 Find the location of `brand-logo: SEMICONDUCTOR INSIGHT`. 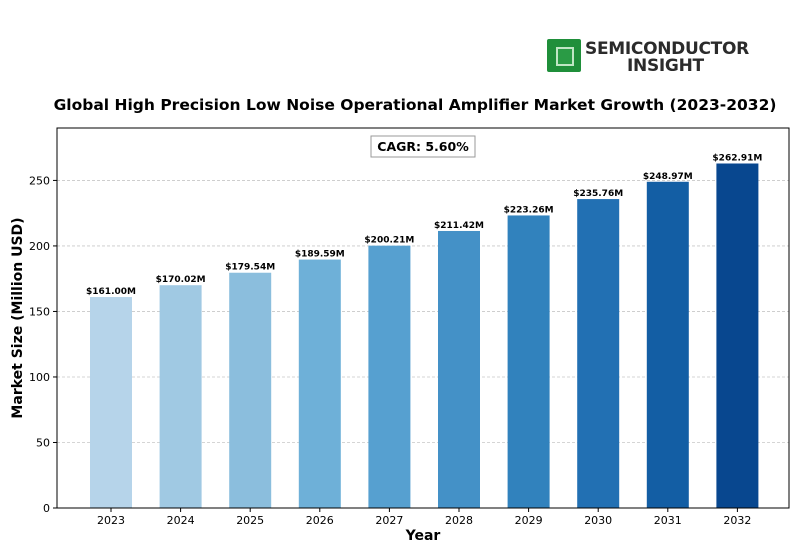

brand-logo: SEMICONDUCTOR INSIGHT is located at coordinates (648, 57).